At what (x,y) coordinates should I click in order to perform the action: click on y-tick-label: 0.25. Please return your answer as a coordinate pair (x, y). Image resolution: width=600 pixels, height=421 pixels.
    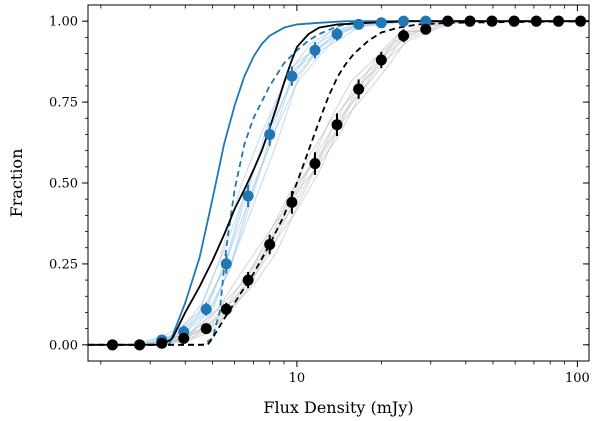
    Looking at the image, I should click on (63, 264).